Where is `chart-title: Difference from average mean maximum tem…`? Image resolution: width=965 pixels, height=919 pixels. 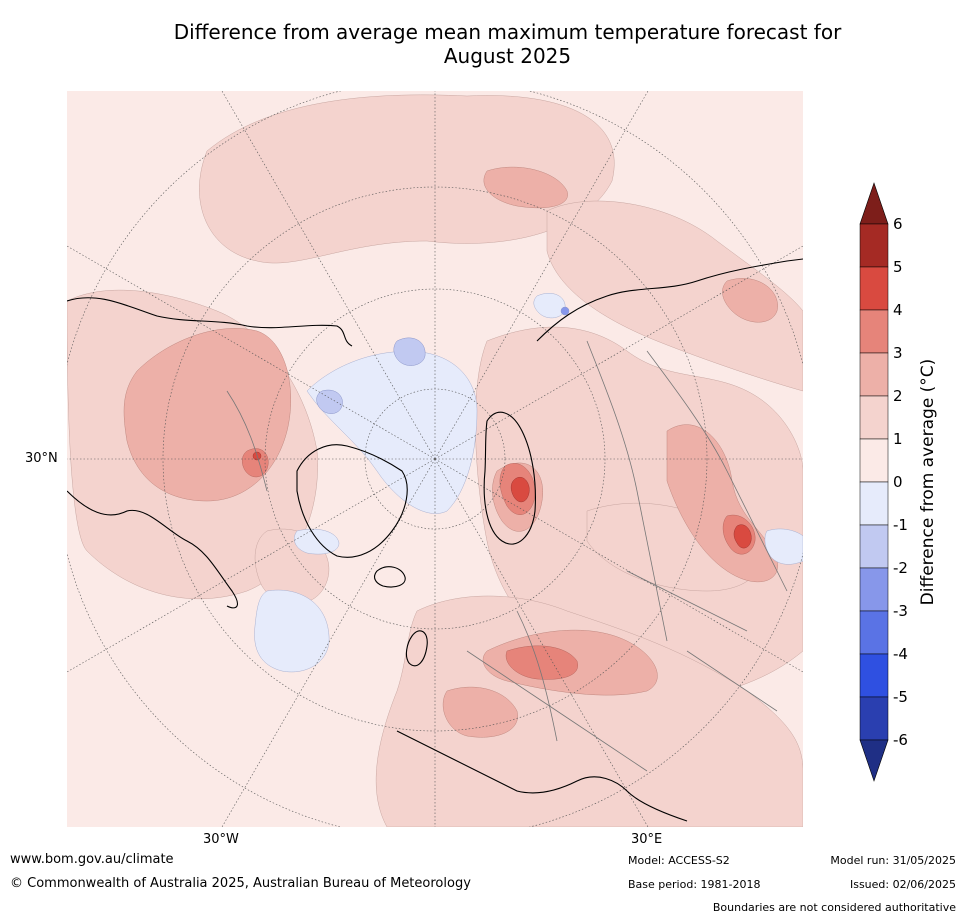
chart-title: Difference from average mean maximum tem… is located at coordinates (507, 44).